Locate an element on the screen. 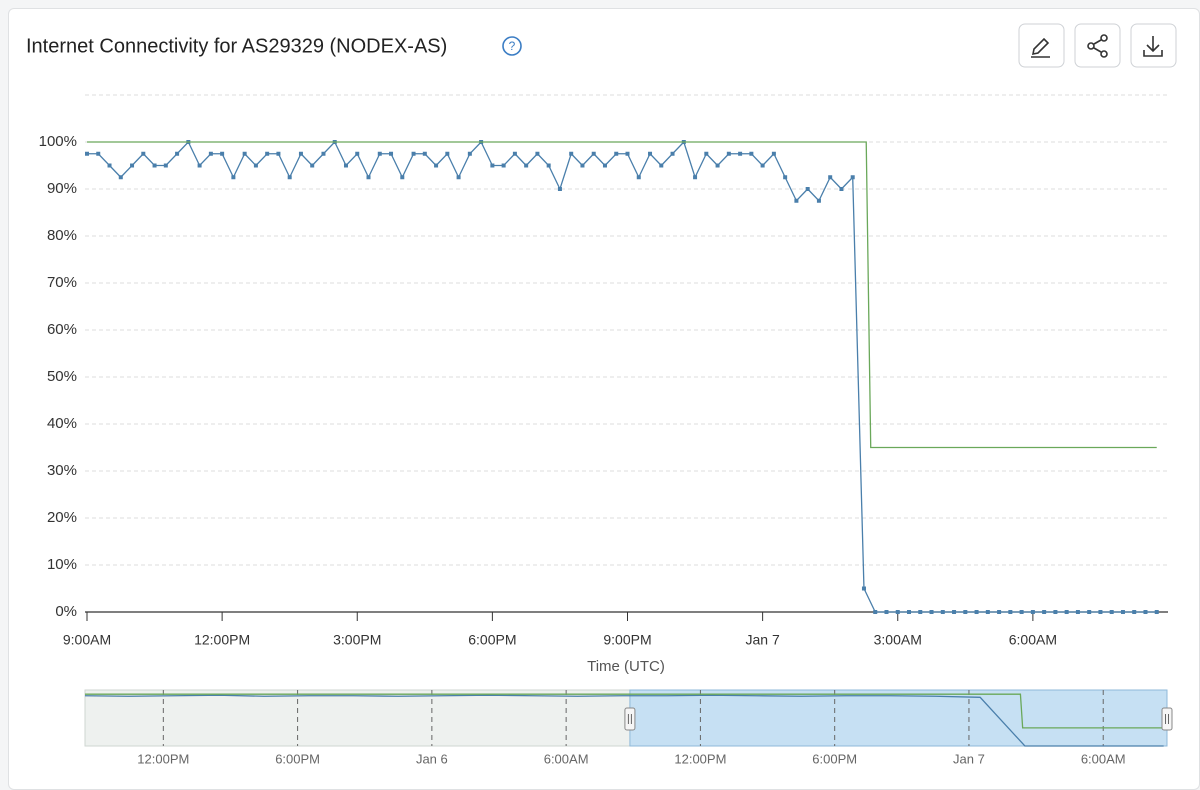 Image resolution: width=1200 pixels, height=790 pixels. y-tick-label: 30% is located at coordinates (62, 470).